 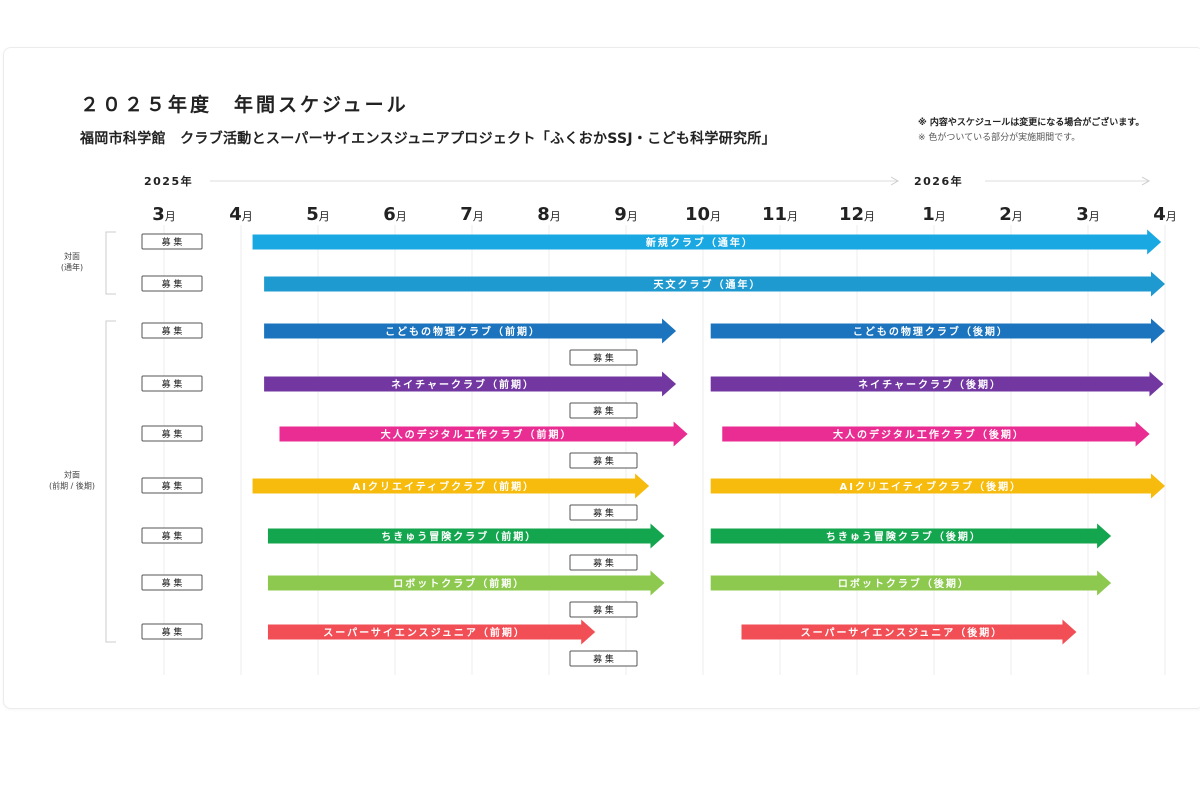 I want to click on note-color: ※ 色がついている部分が実施期間です。, so click(x=999, y=138).